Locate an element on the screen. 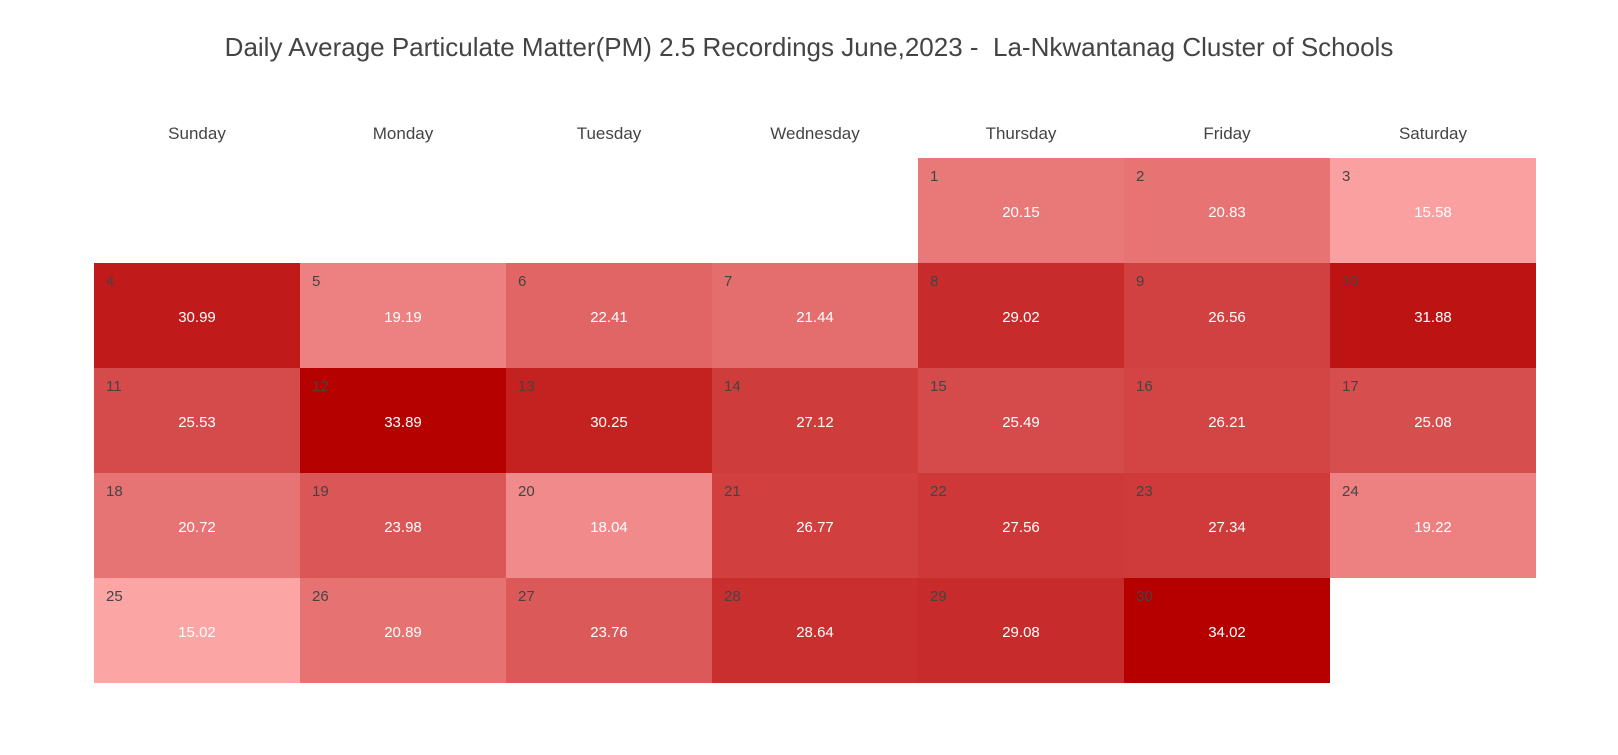 This screenshot has height=755, width=1618. heatmap-cell: 9 26.56 is located at coordinates (1227, 315).